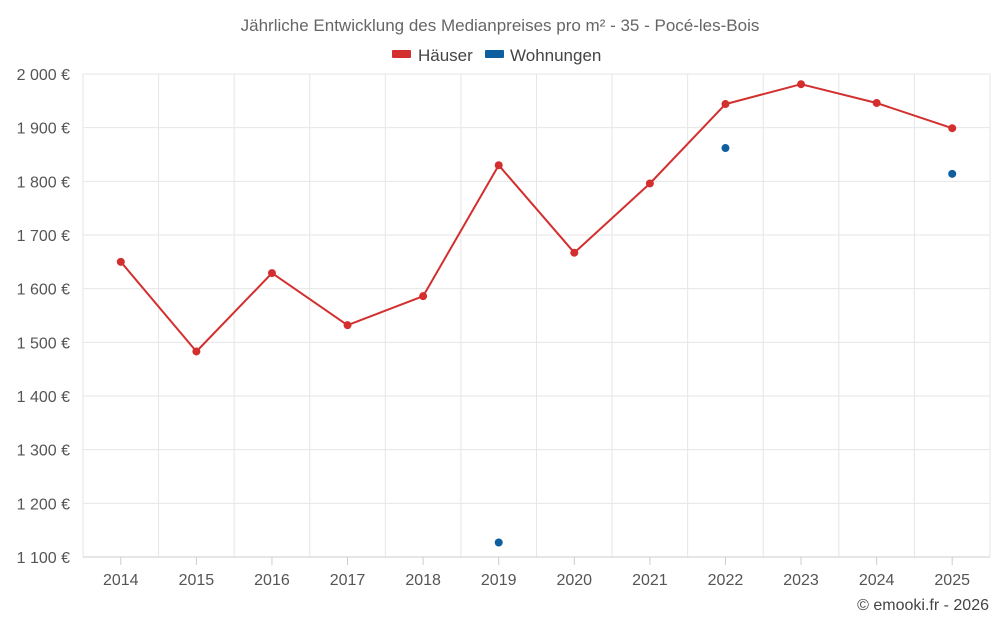 Image resolution: width=1000 pixels, height=625 pixels. Describe the element at coordinates (43, 129) in the screenshot. I see `y-tick-label: 1 900 €` at that location.